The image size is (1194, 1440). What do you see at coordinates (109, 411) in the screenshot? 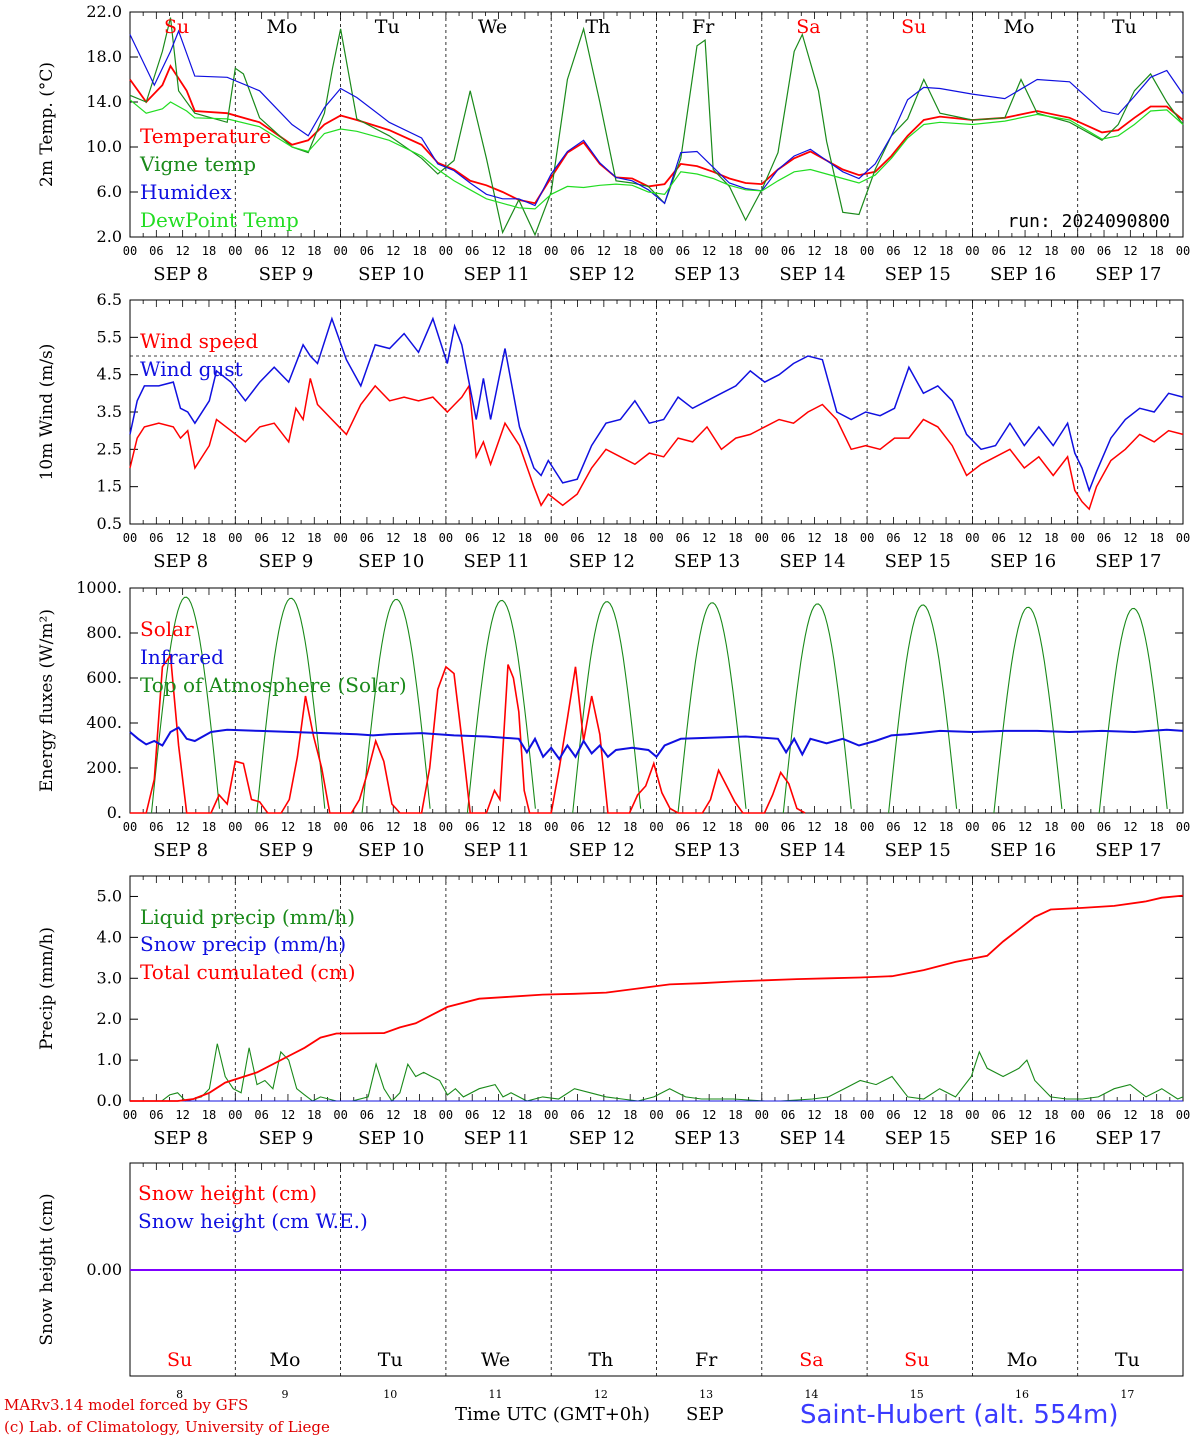
I see `y-tick-label: 3.5` at bounding box center [109, 411].